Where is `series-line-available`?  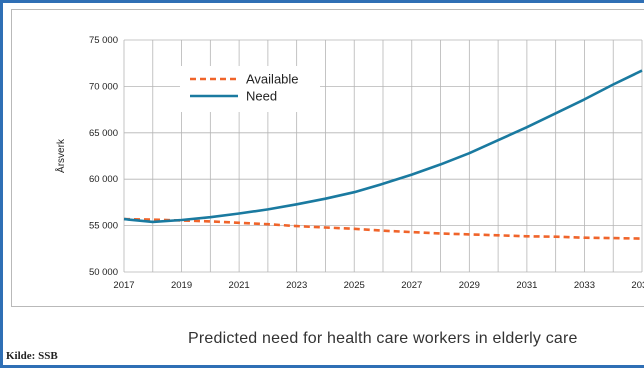 series-line-available is located at coordinates (383, 228).